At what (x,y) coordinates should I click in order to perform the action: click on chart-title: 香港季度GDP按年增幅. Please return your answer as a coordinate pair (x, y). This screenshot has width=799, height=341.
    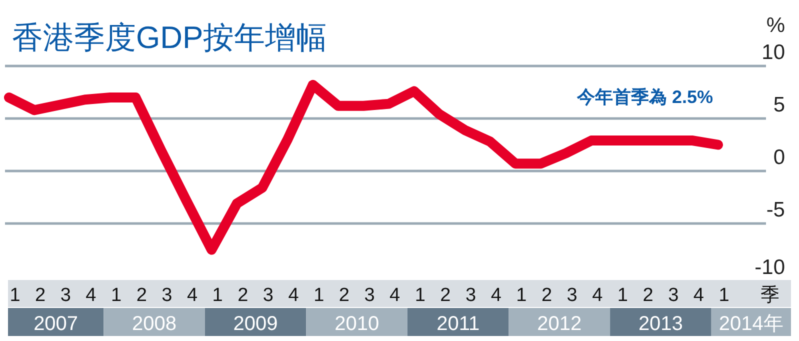
    Looking at the image, I should click on (170, 37).